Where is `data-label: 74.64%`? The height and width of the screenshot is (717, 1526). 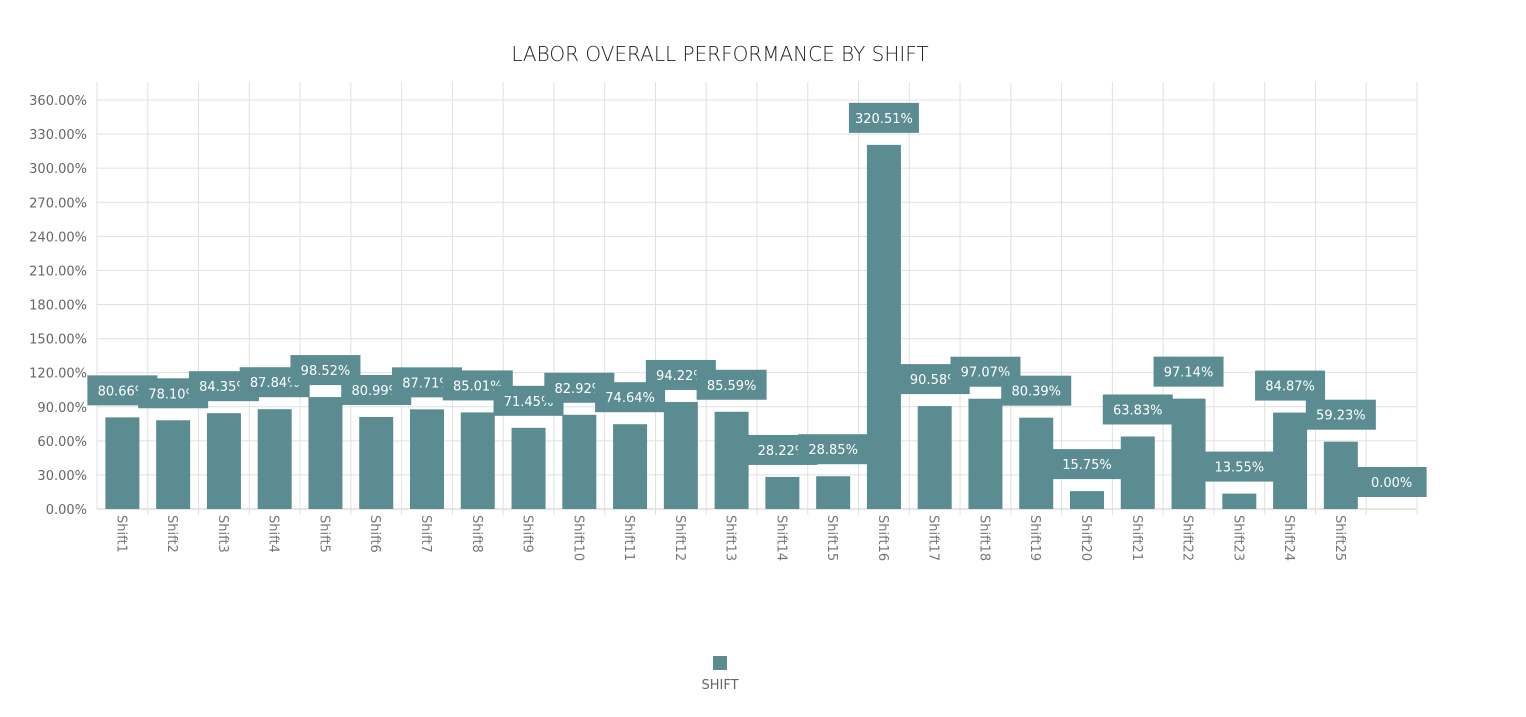 data-label: 74.64% is located at coordinates (630, 398).